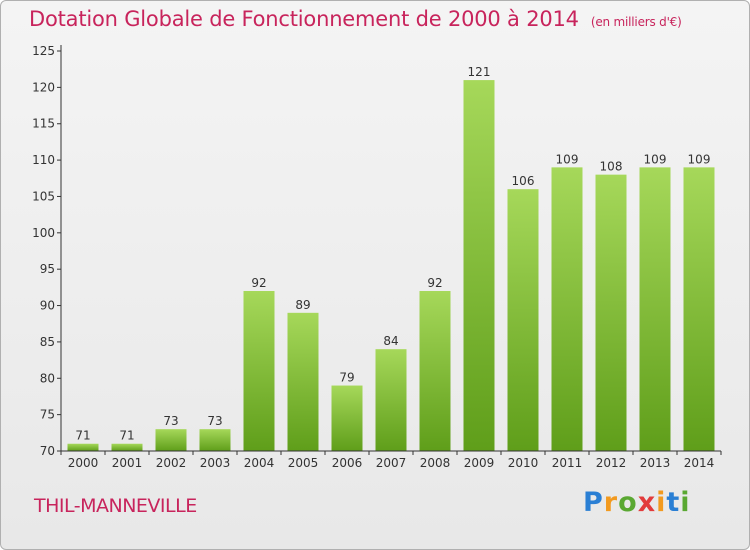 This screenshot has width=750, height=550. Describe the element at coordinates (347, 418) in the screenshot. I see `bar-2006` at that location.